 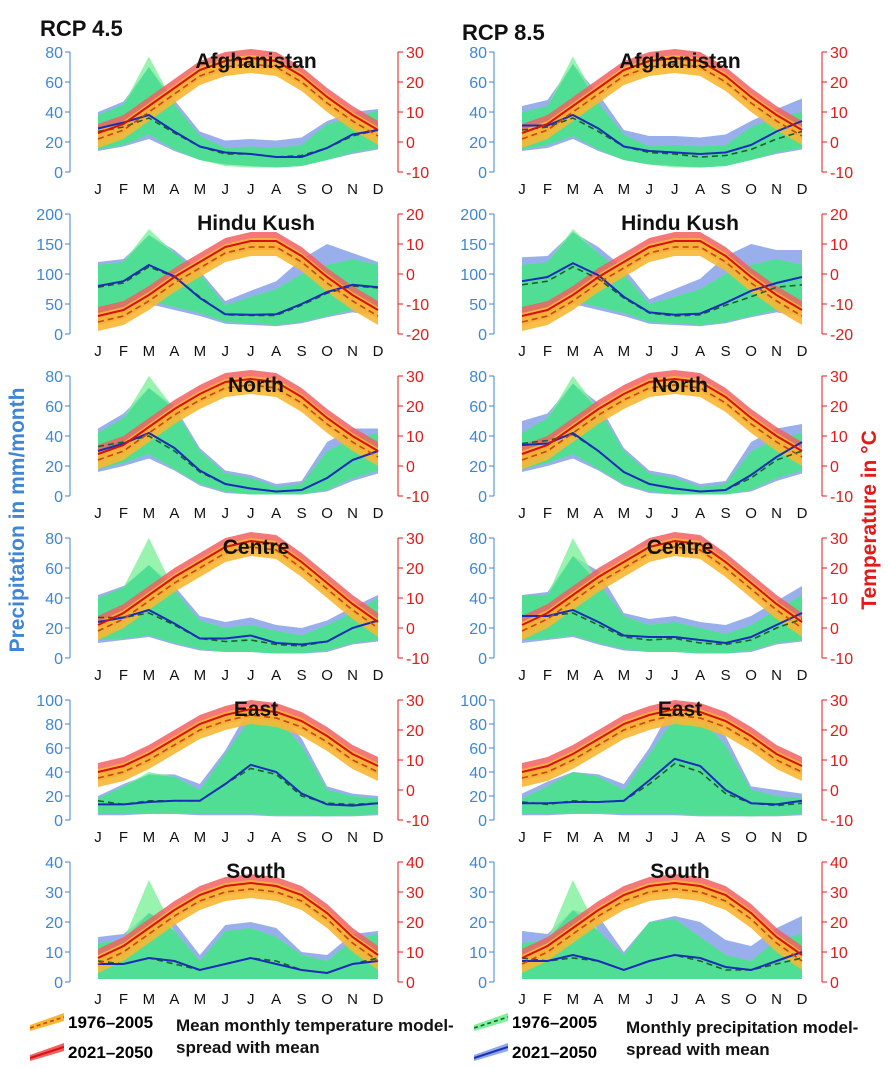 I want to click on panel-title: North, so click(x=680, y=385).